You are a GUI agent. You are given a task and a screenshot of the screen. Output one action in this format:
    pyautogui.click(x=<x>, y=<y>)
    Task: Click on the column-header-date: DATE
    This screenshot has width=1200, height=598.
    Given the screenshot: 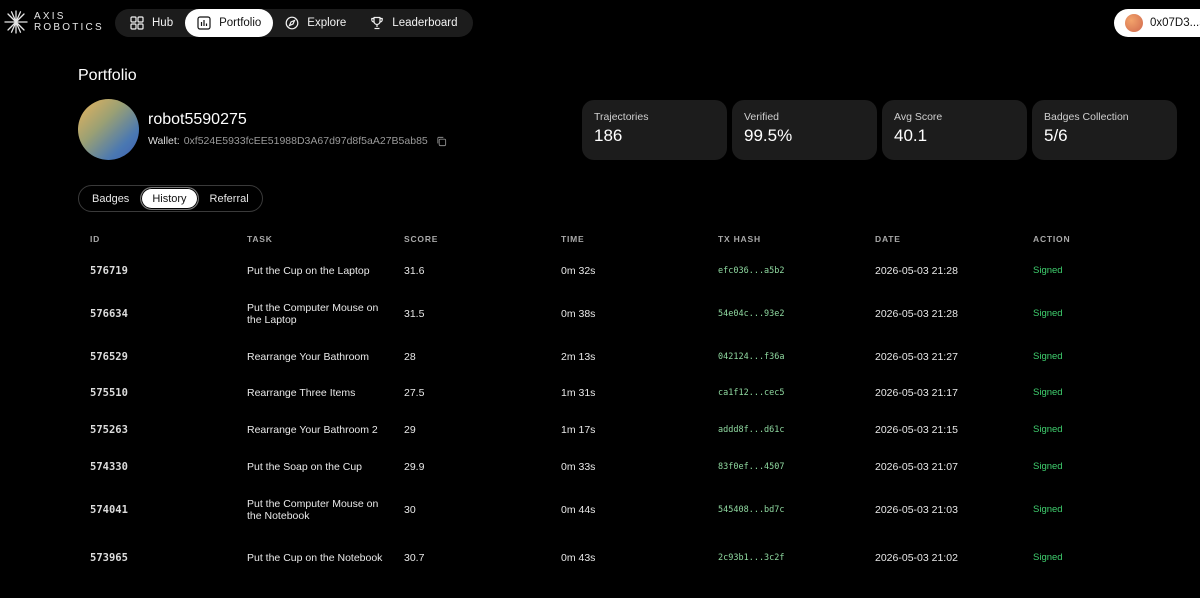 What is the action you would take?
    pyautogui.click(x=888, y=239)
    